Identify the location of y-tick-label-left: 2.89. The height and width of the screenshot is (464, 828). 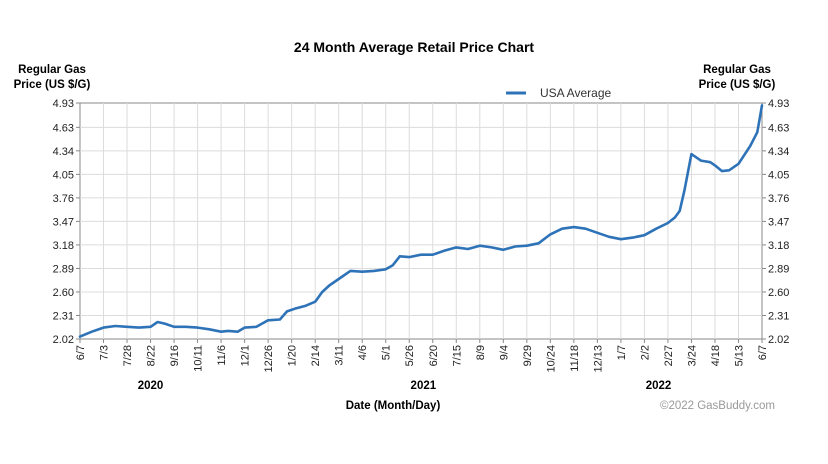
(63, 269).